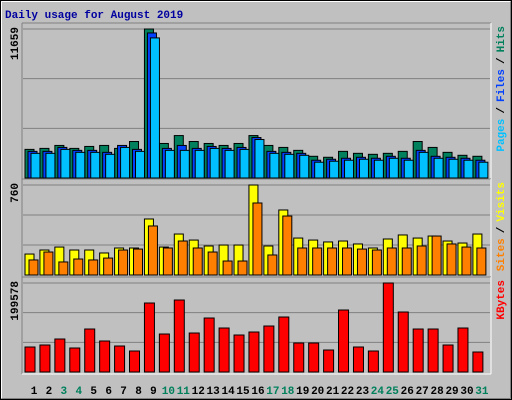  What do you see at coordinates (502, 135) in the screenshot?
I see `legend-entry: Pages` at bounding box center [502, 135].